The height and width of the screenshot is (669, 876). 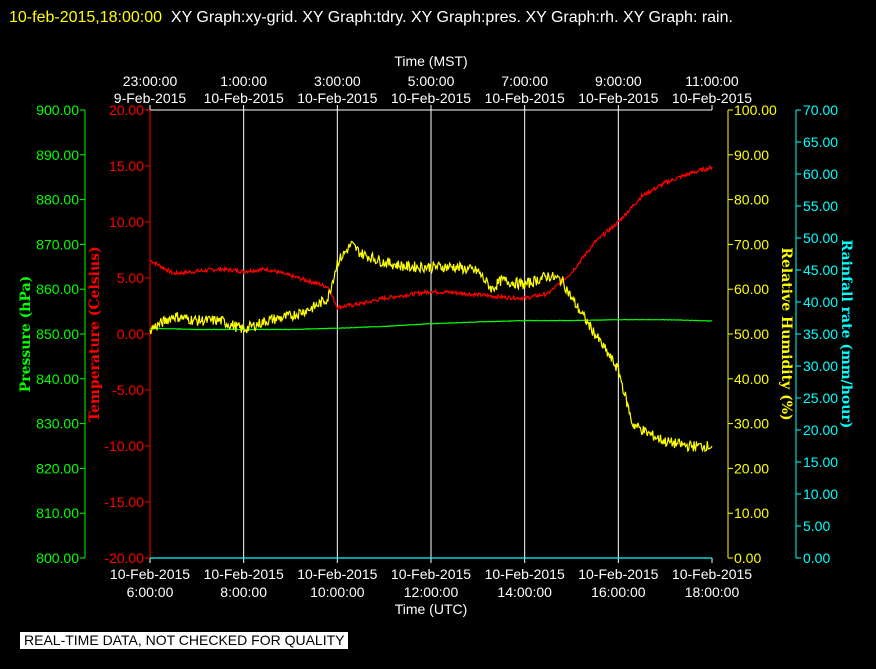 I want to click on temperature-tick-label: -10.00, so click(x=124, y=446).